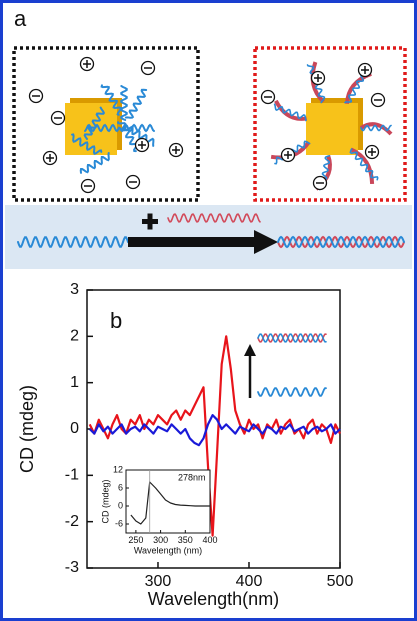 The width and height of the screenshot is (417, 621). I want to click on y-tick-label: -6, so click(119, 523).